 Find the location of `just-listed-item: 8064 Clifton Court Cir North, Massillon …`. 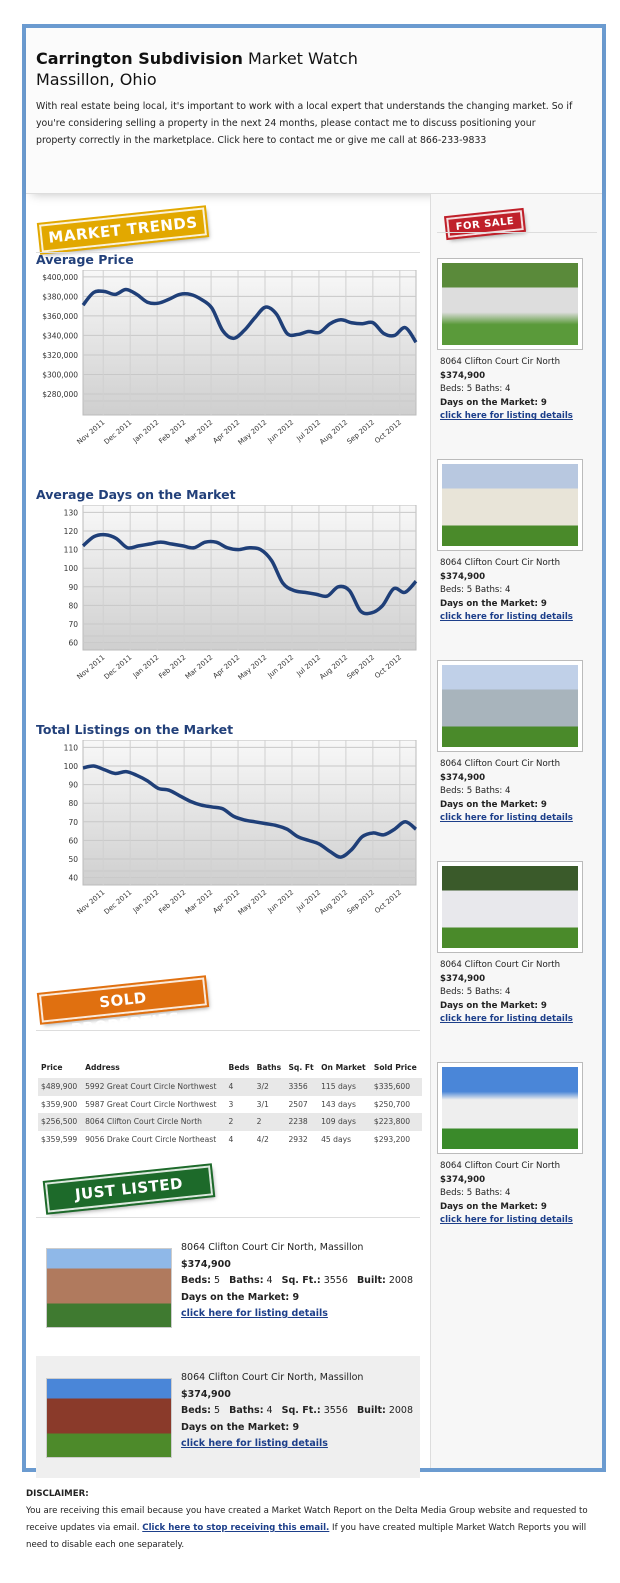

just-listed-item: 8064 Clifton Court Cir North, Massillon … is located at coordinates (228, 1284).